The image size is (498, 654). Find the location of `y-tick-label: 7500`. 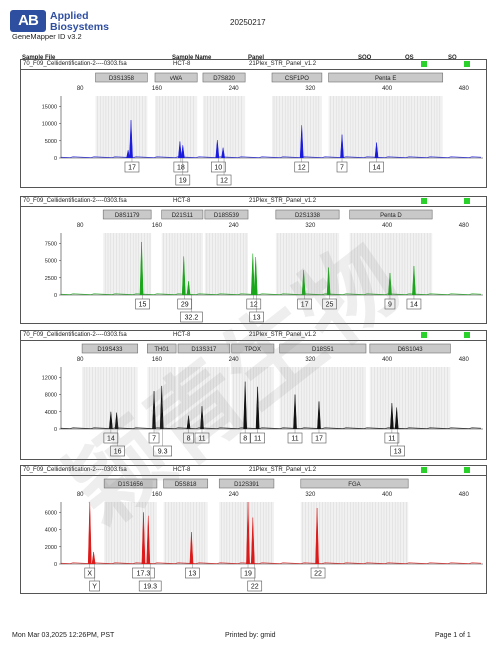

y-tick-label: 7500 is located at coordinates (51, 244).